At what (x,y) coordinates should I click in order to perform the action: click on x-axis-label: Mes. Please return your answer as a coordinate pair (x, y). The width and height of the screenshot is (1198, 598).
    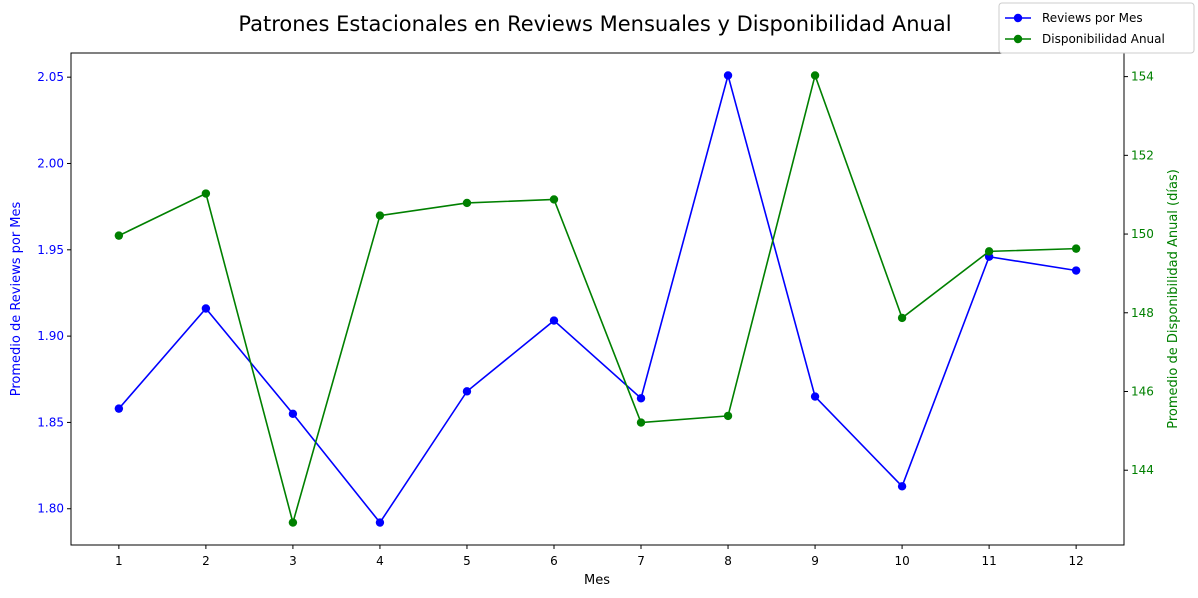
    Looking at the image, I should click on (597, 580).